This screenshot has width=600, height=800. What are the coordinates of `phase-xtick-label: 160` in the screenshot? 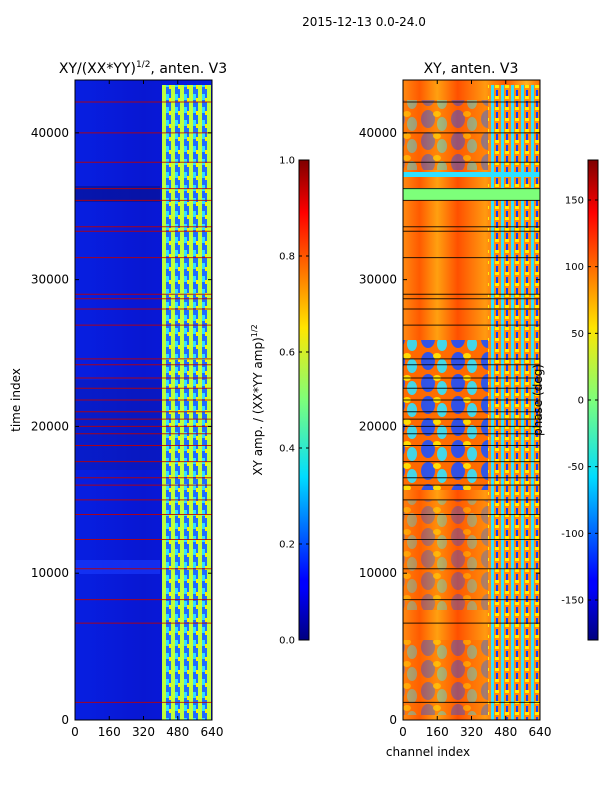 It's located at (437, 732).